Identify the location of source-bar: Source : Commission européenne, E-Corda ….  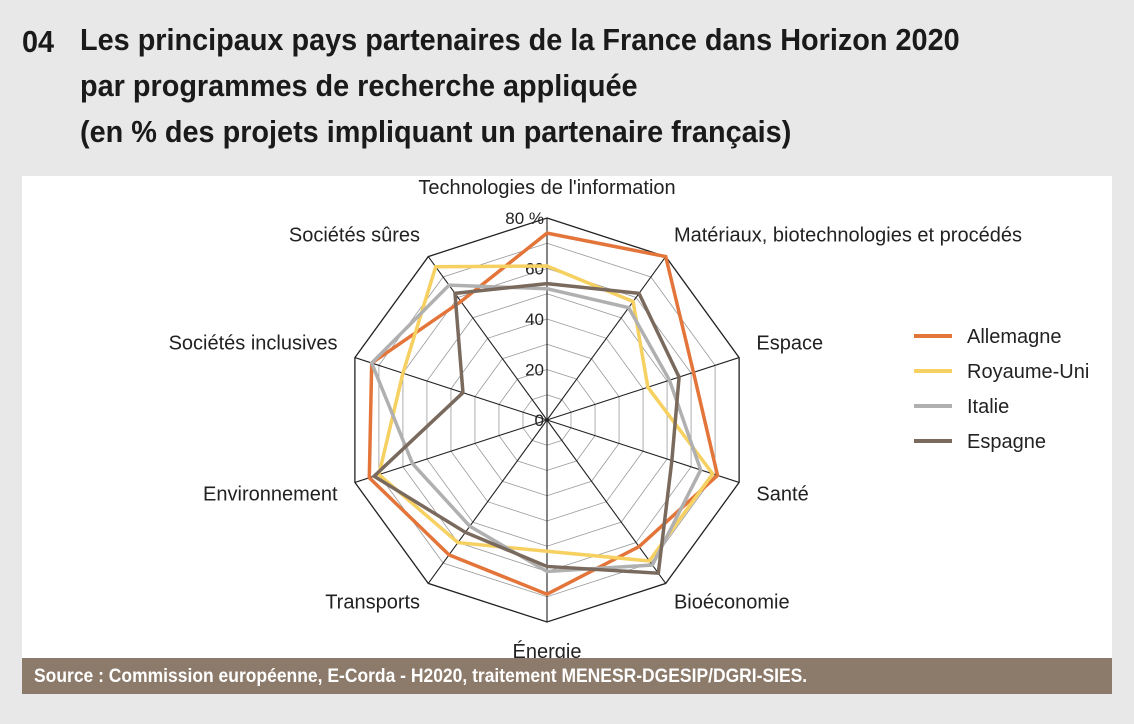
(567, 676).